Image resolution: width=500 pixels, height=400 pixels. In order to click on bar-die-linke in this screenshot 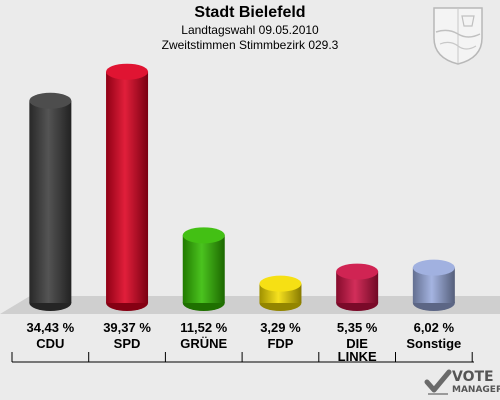, I will do `click(357, 287)`.